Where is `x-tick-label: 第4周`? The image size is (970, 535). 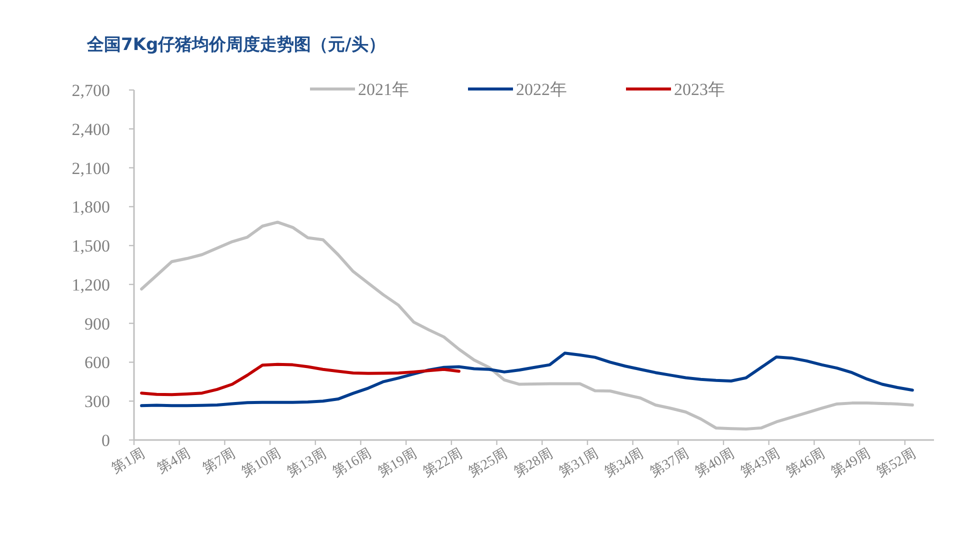
x-tick-label: 第4周 is located at coordinates (173, 461).